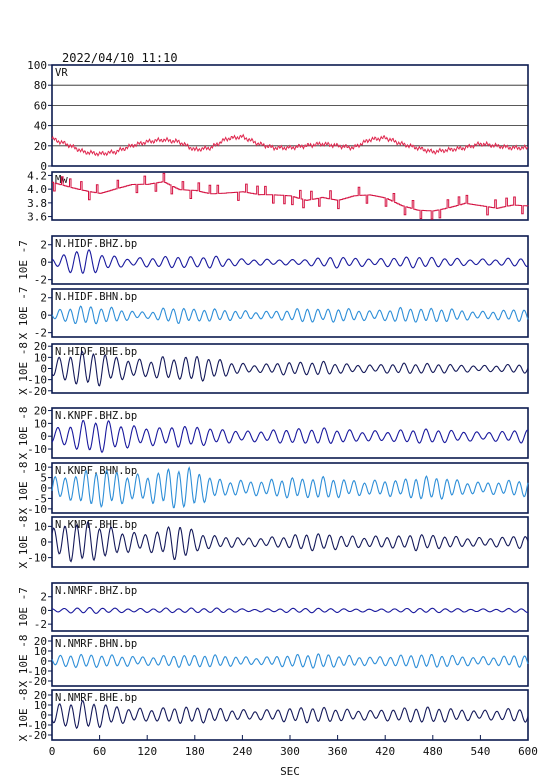 Image resolution: width=554 pixels, height=781 pixels. Describe the element at coordinates (120, 58) in the screenshot. I see `timestamp-label: 2022/04/10 11:10` at that location.